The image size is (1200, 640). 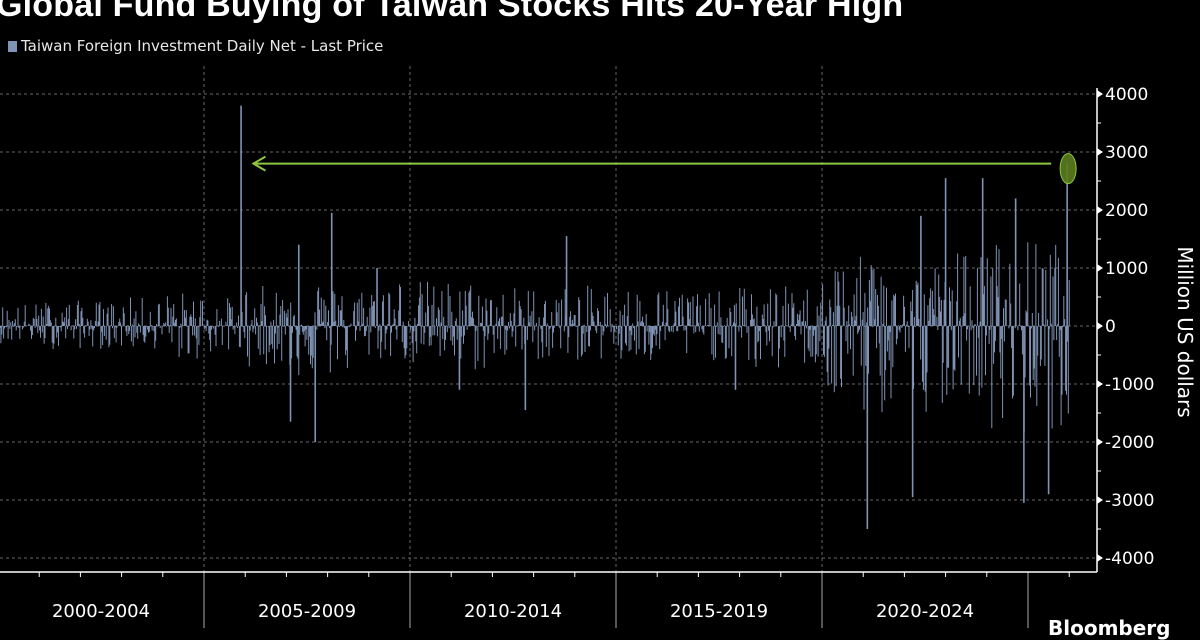 What do you see at coordinates (1129, 559) in the screenshot?
I see `y-tick-label: -4000` at bounding box center [1129, 559].